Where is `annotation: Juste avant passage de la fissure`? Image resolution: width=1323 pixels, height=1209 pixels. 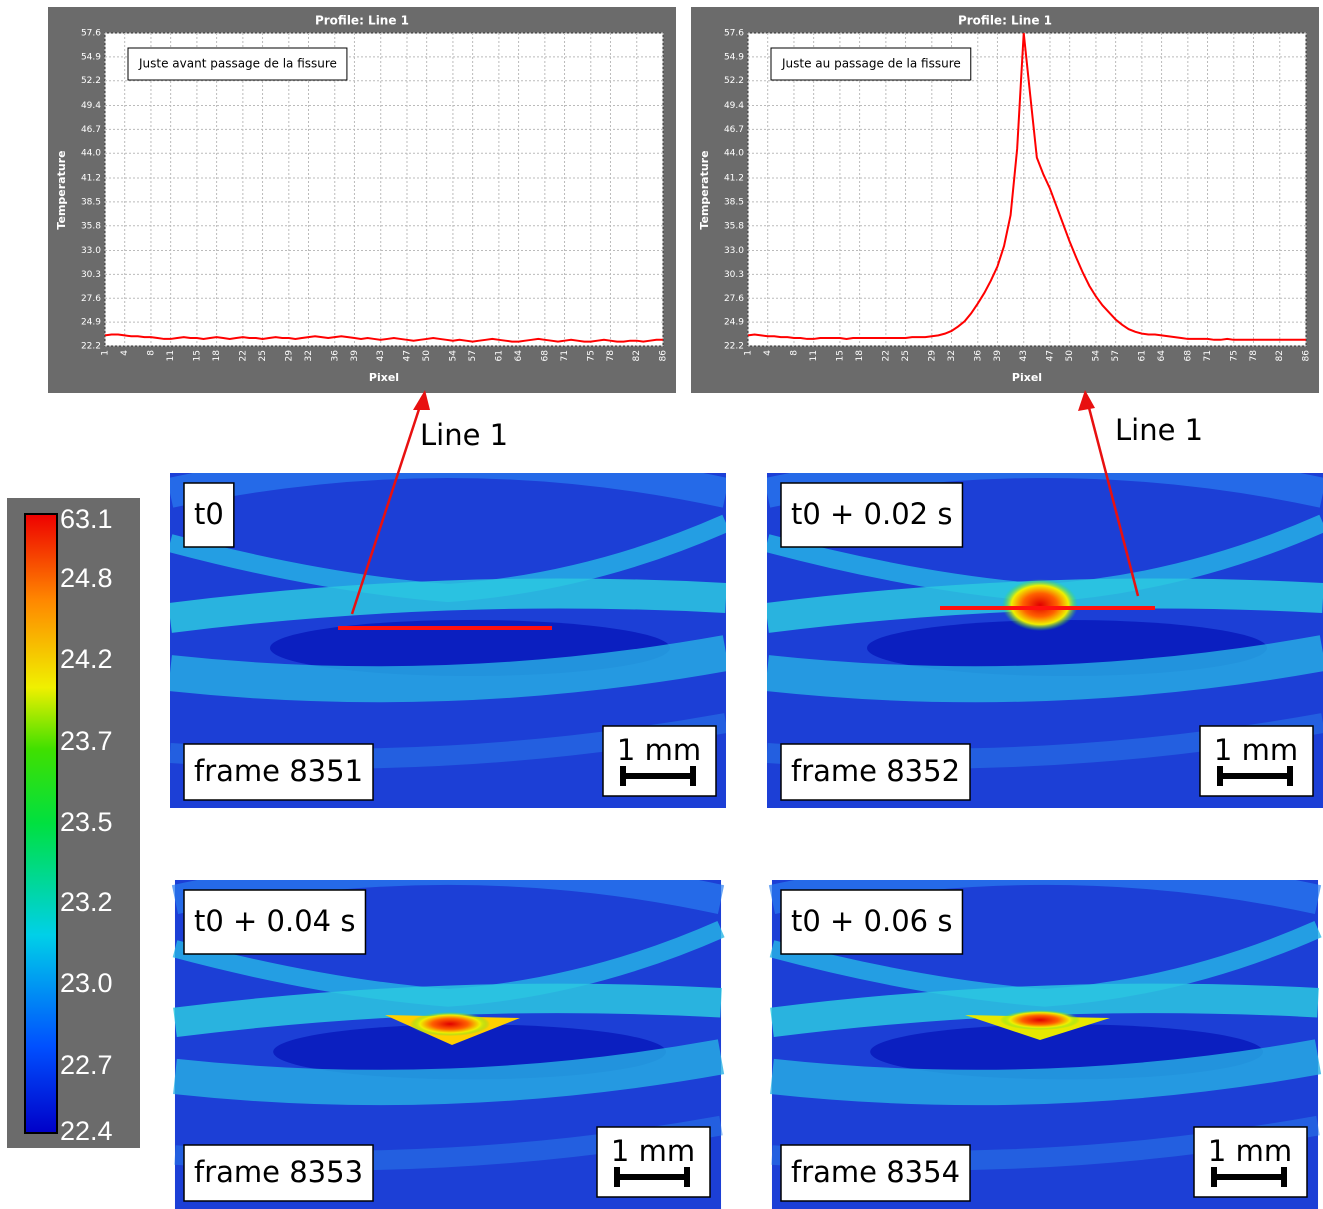 annotation: Juste avant passage de la fissure is located at coordinates (237, 64).